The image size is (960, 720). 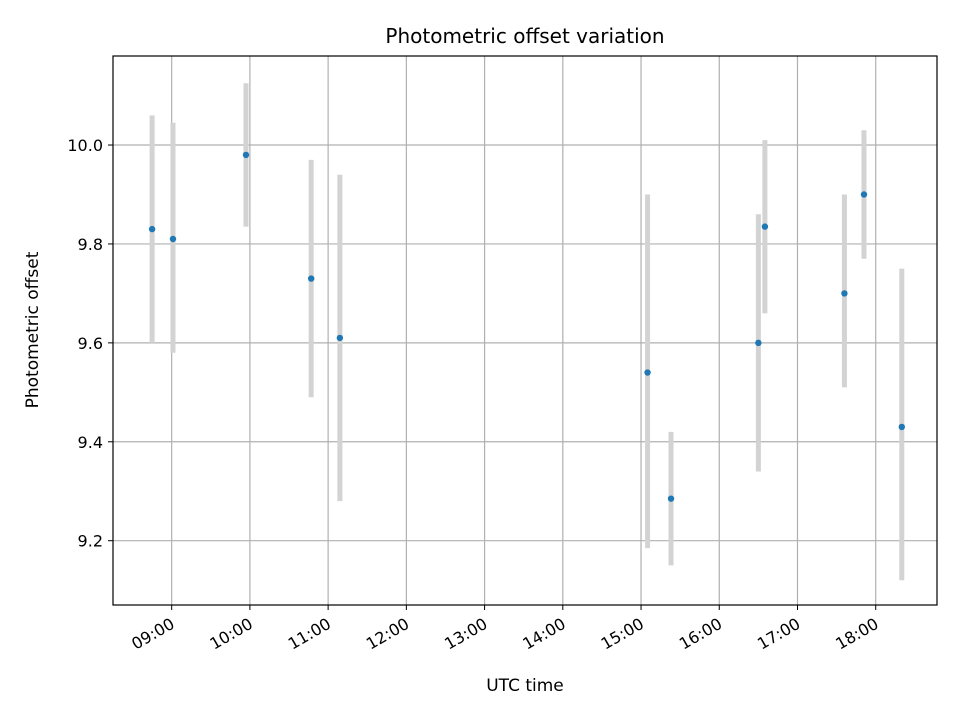 I want to click on y-axis-label: Photometric offset, so click(x=33, y=329).